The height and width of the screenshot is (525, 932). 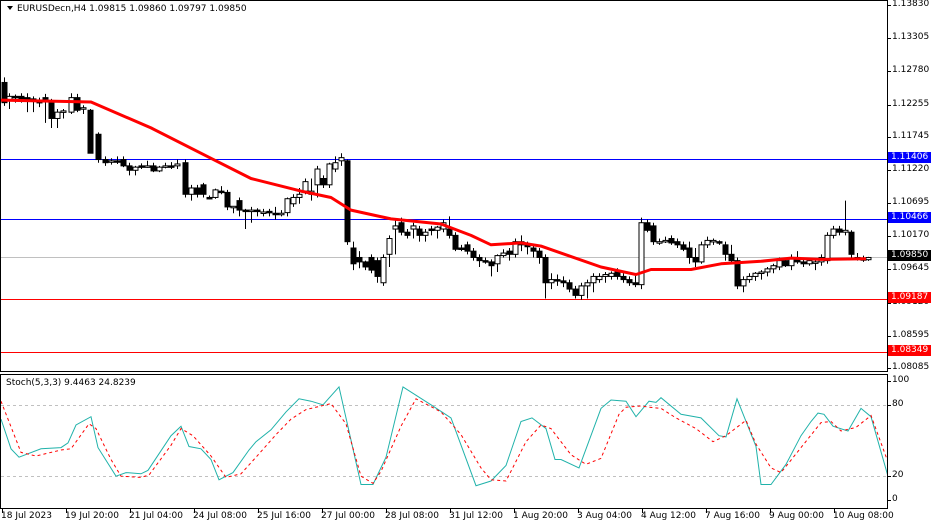 I want to click on price-label: 1.13305, so click(x=911, y=37).